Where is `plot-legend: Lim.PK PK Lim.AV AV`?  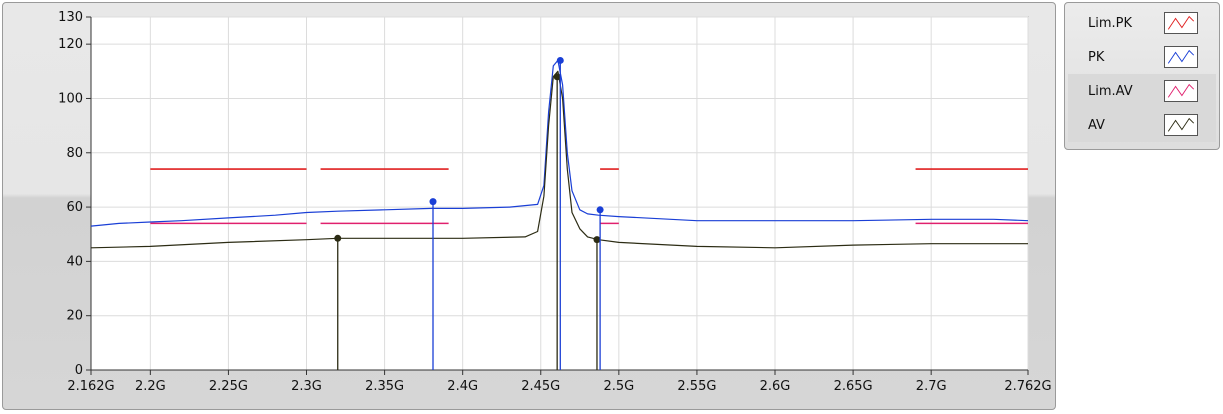
plot-legend: Lim.PK PK Lim.AV AV is located at coordinates (1142, 76).